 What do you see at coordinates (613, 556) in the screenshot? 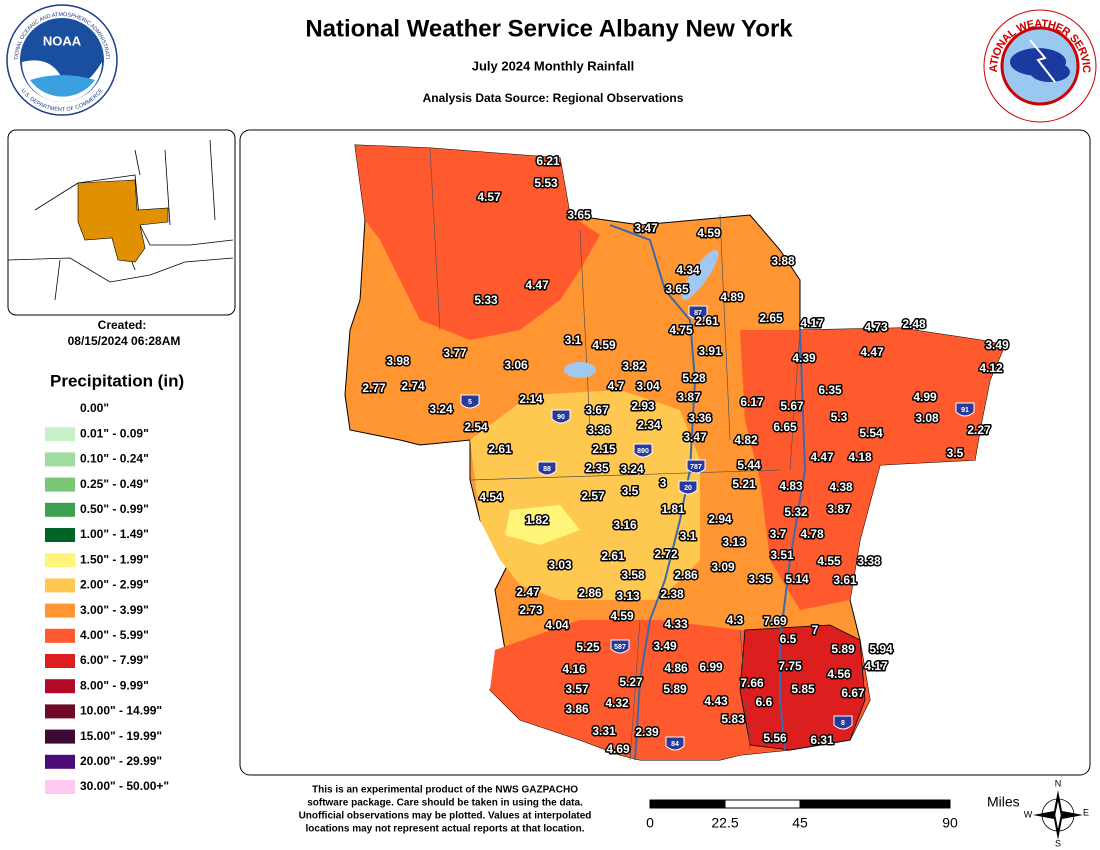
I see `station-value: 2.61` at bounding box center [613, 556].